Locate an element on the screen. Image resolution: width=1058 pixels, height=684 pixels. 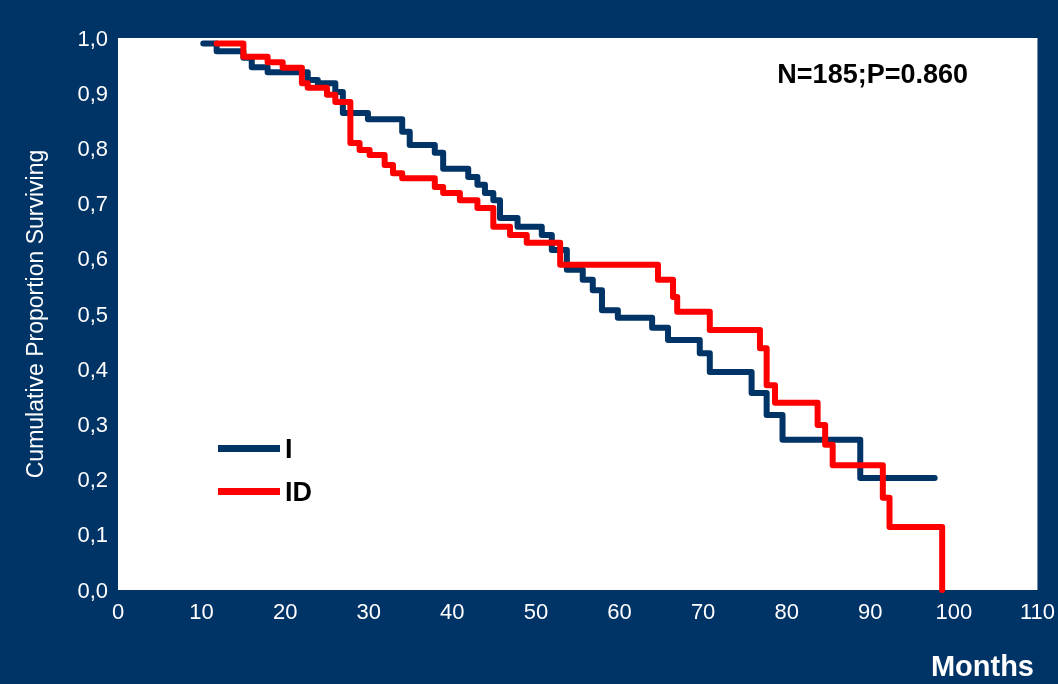
x-tick-label: 60 is located at coordinates (619, 611).